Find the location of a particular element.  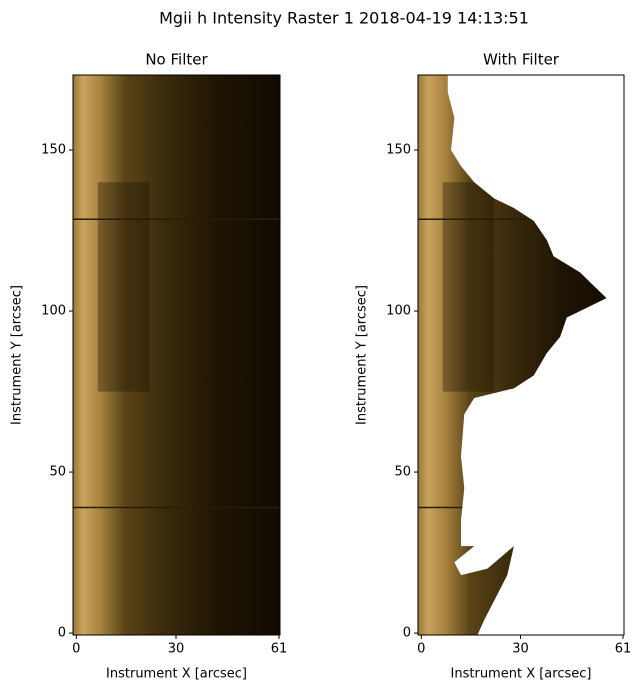

subplot-title: With Filter is located at coordinates (521, 60).